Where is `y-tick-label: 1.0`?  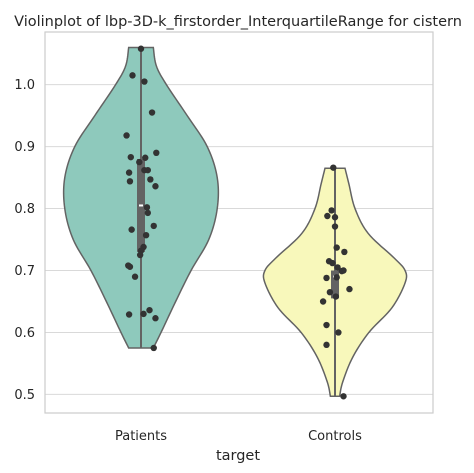 y-tick-label: 1.0 is located at coordinates (24, 85).